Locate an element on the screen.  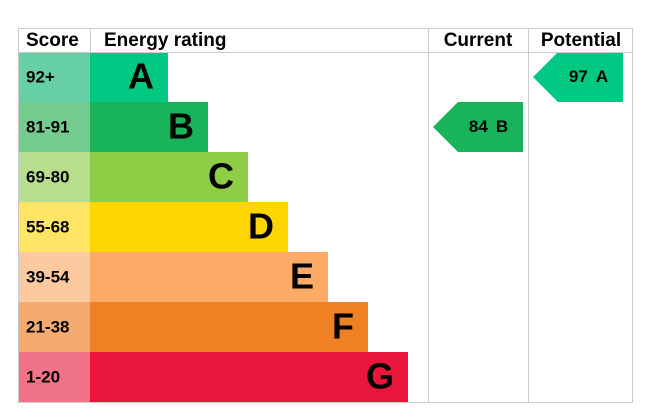
header-rating: Energy rating is located at coordinates (165, 40).